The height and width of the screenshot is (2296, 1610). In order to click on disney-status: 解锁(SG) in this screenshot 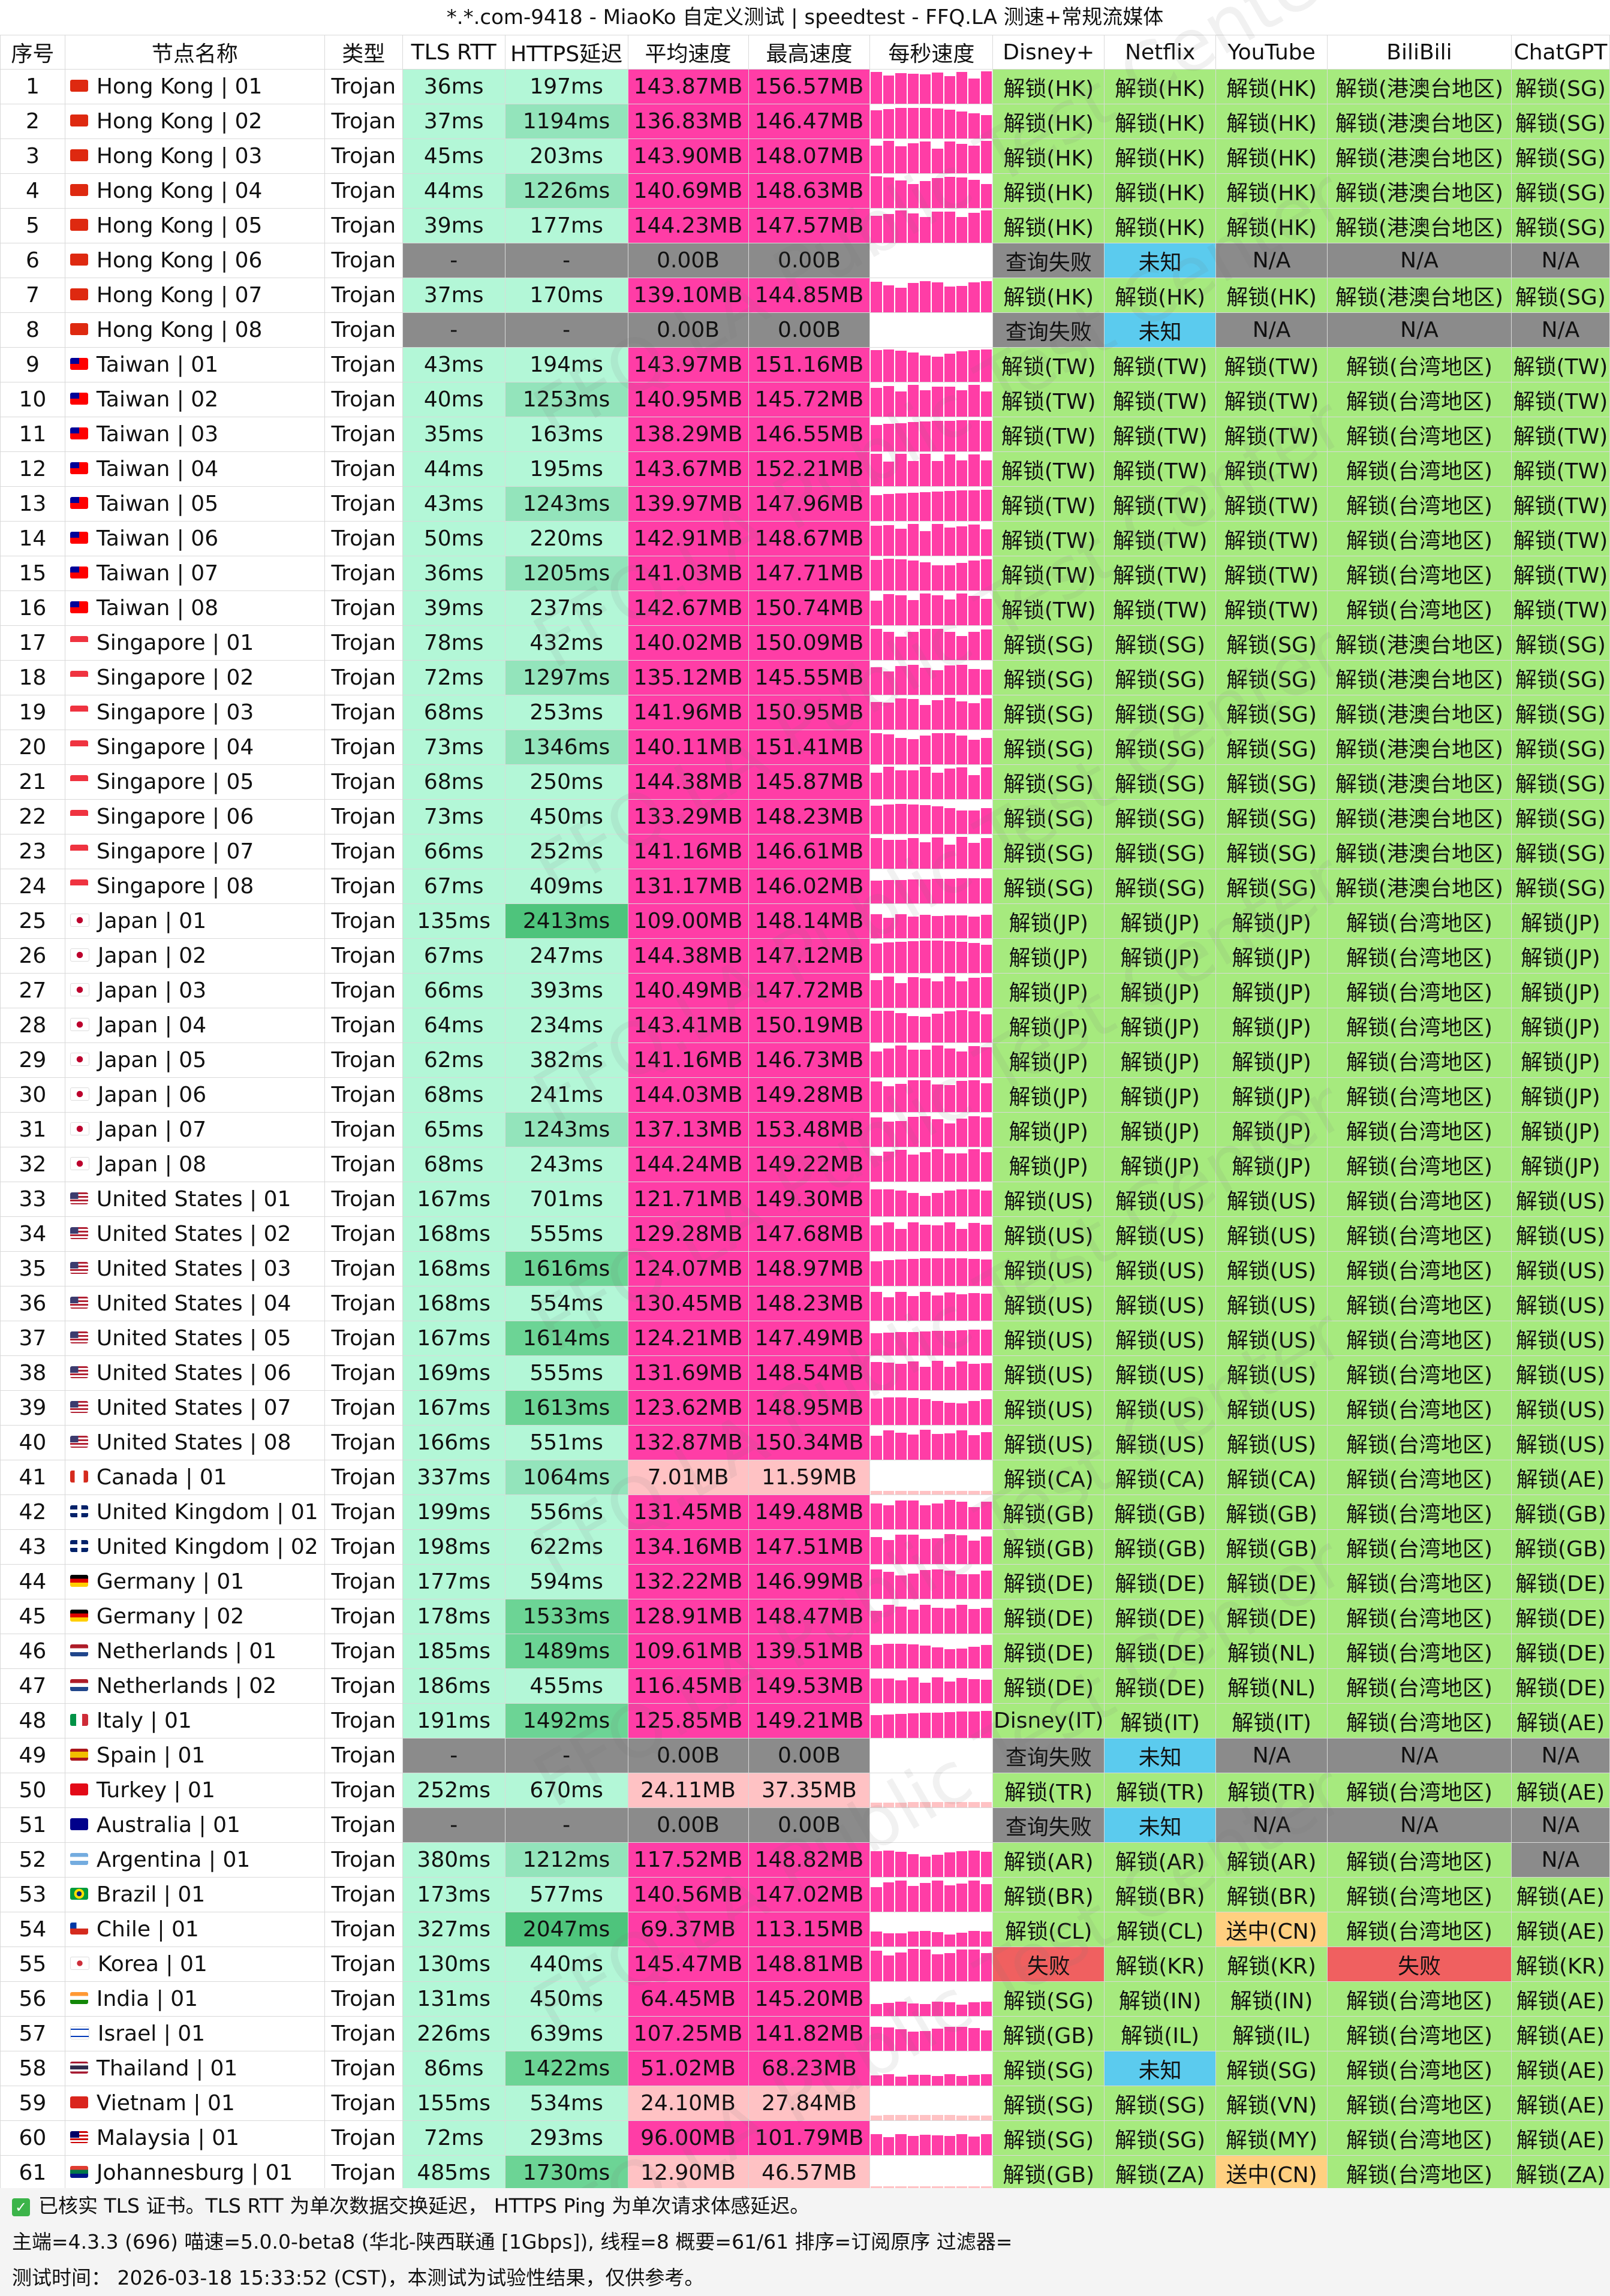, I will do `click(1048, 643)`.